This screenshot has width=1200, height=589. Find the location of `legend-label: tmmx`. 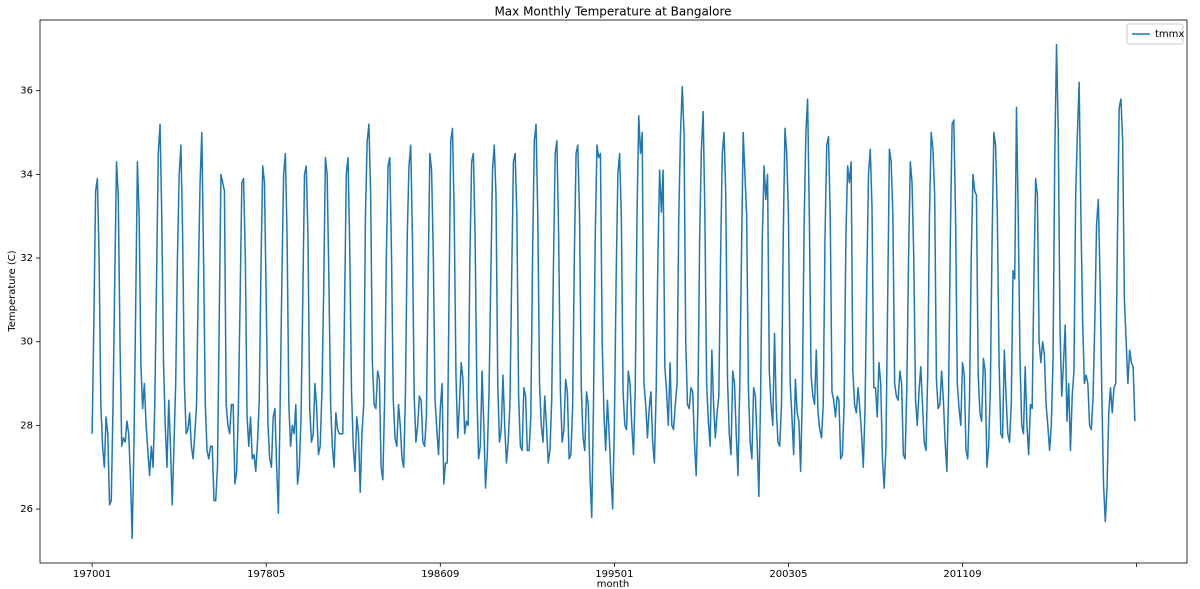

legend-label: tmmx is located at coordinates (1169, 34).